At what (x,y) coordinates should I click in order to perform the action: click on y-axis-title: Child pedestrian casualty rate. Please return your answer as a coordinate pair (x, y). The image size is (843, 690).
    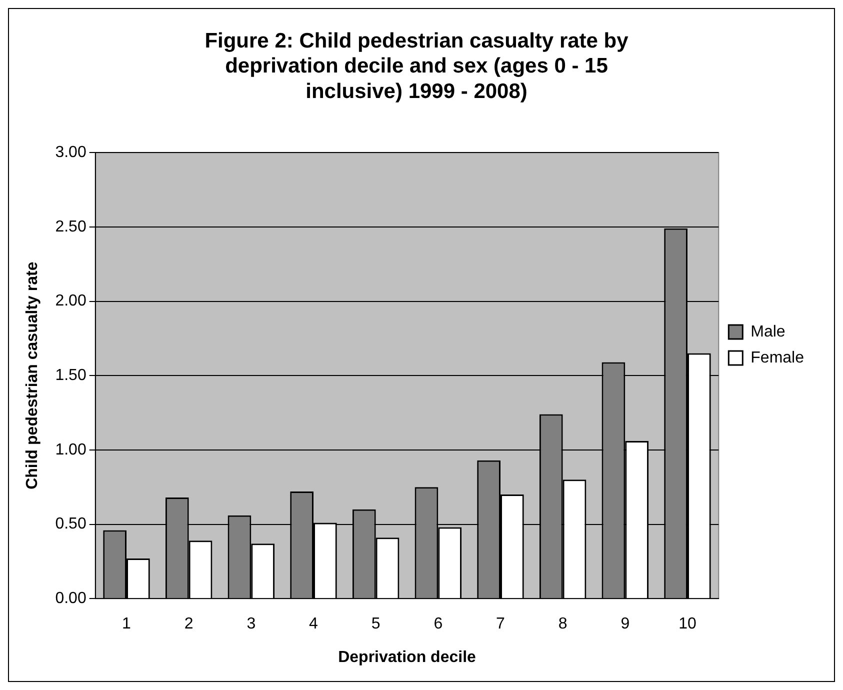
    Looking at the image, I should click on (33, 376).